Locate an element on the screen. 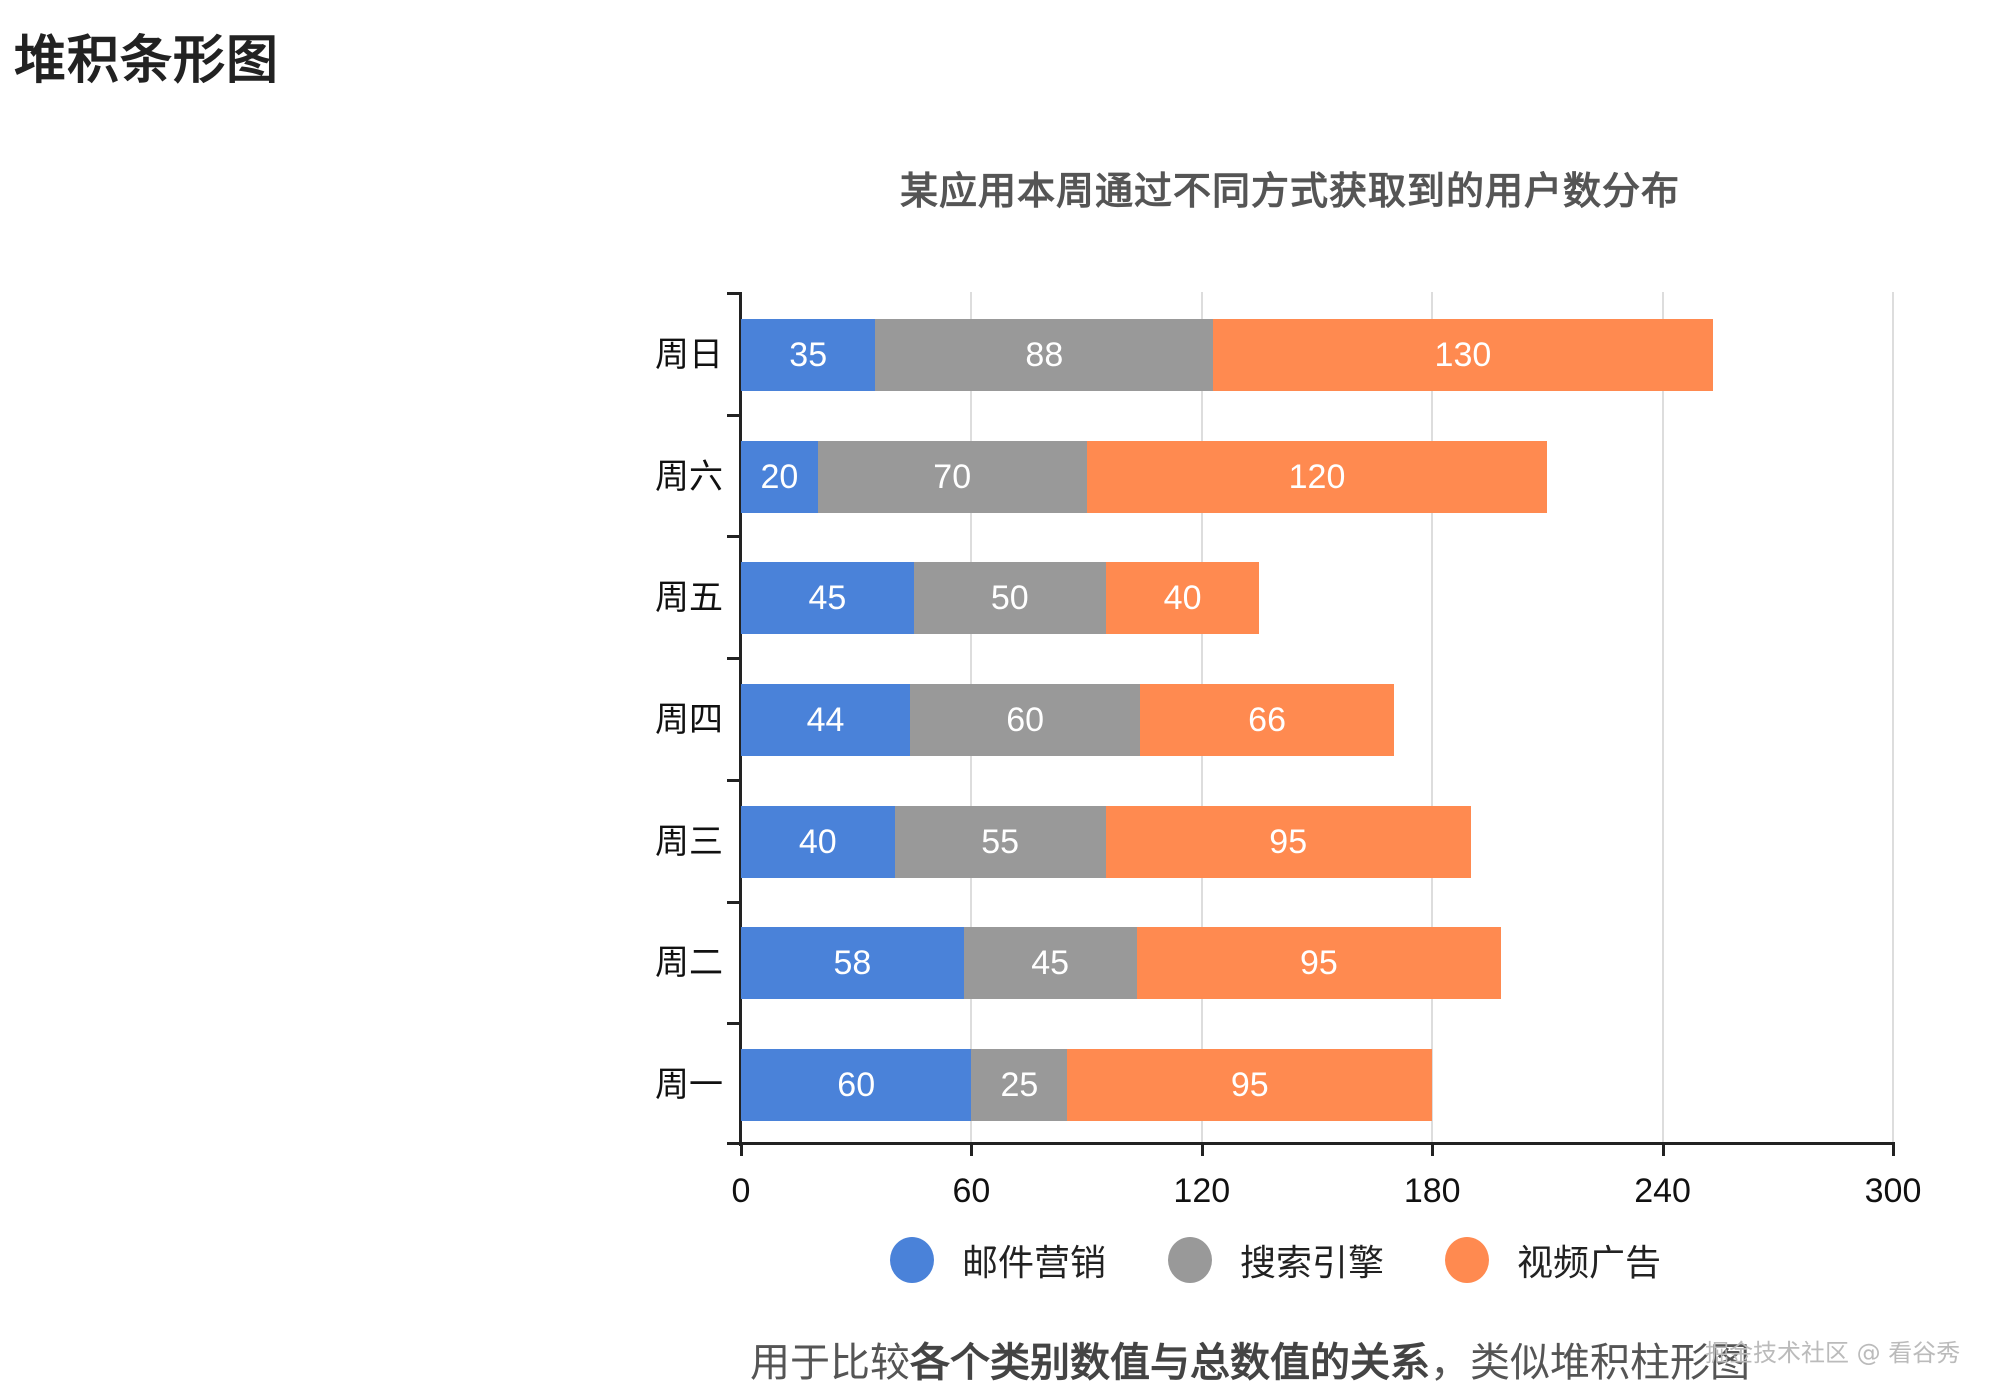 This screenshot has width=2000, height=1392. y-category-label: 周日 is located at coordinates (689, 354).